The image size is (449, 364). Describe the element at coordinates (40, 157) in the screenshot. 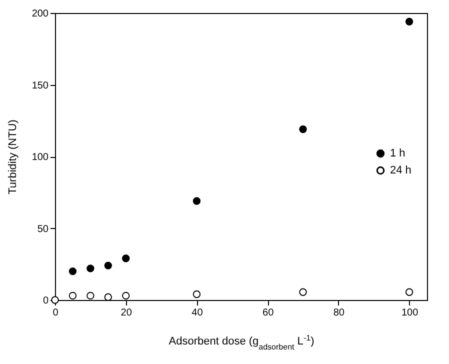

I see `y-tick-label: 100` at that location.